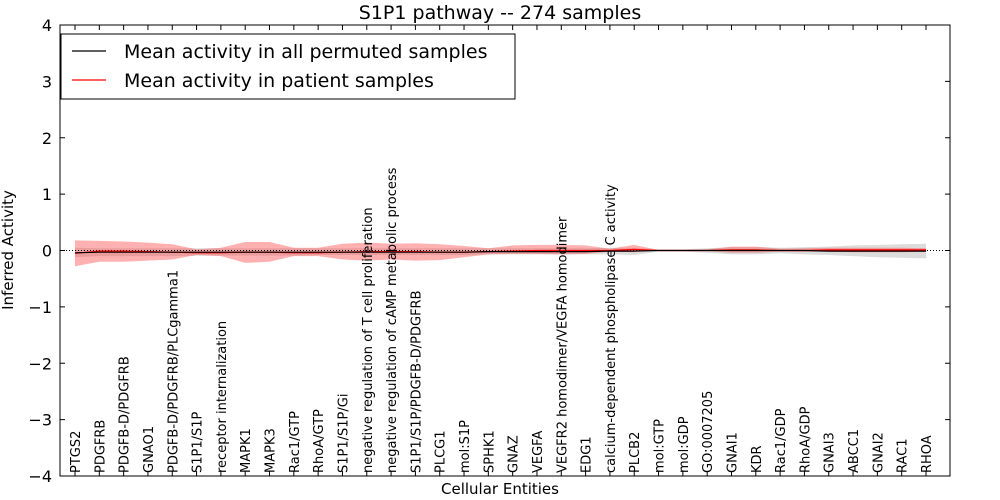  I want to click on y-tick-label-4: 0, so click(47, 251).